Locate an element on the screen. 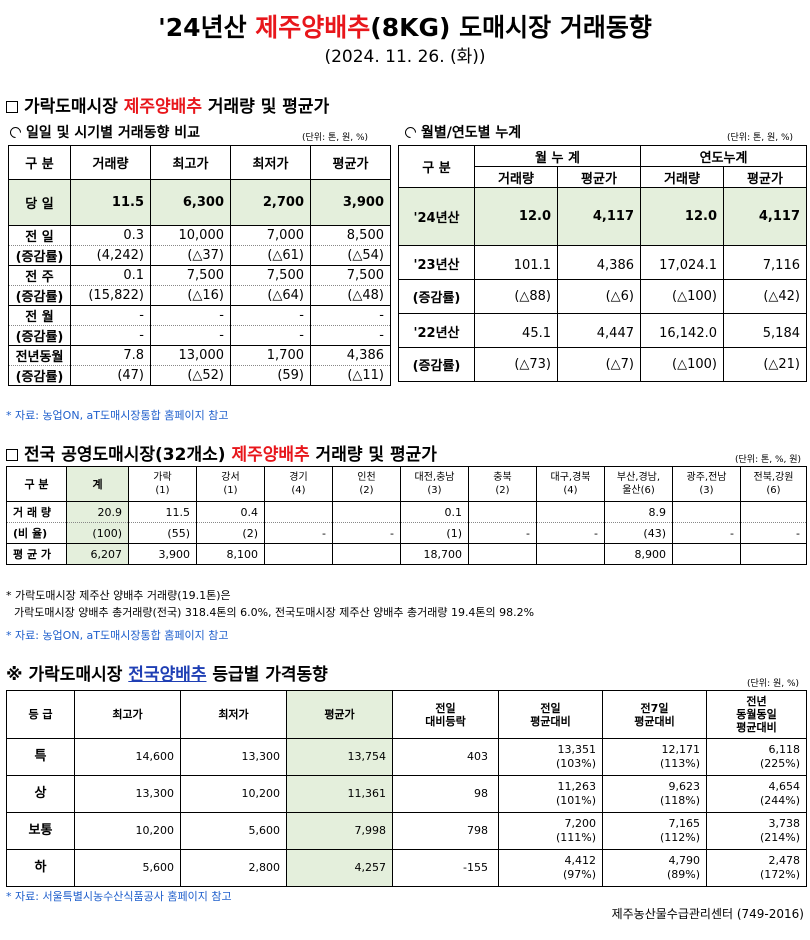 The image size is (810, 940). table-header-row: 구 분 월 누 계 연도누계 is located at coordinates (602, 166).